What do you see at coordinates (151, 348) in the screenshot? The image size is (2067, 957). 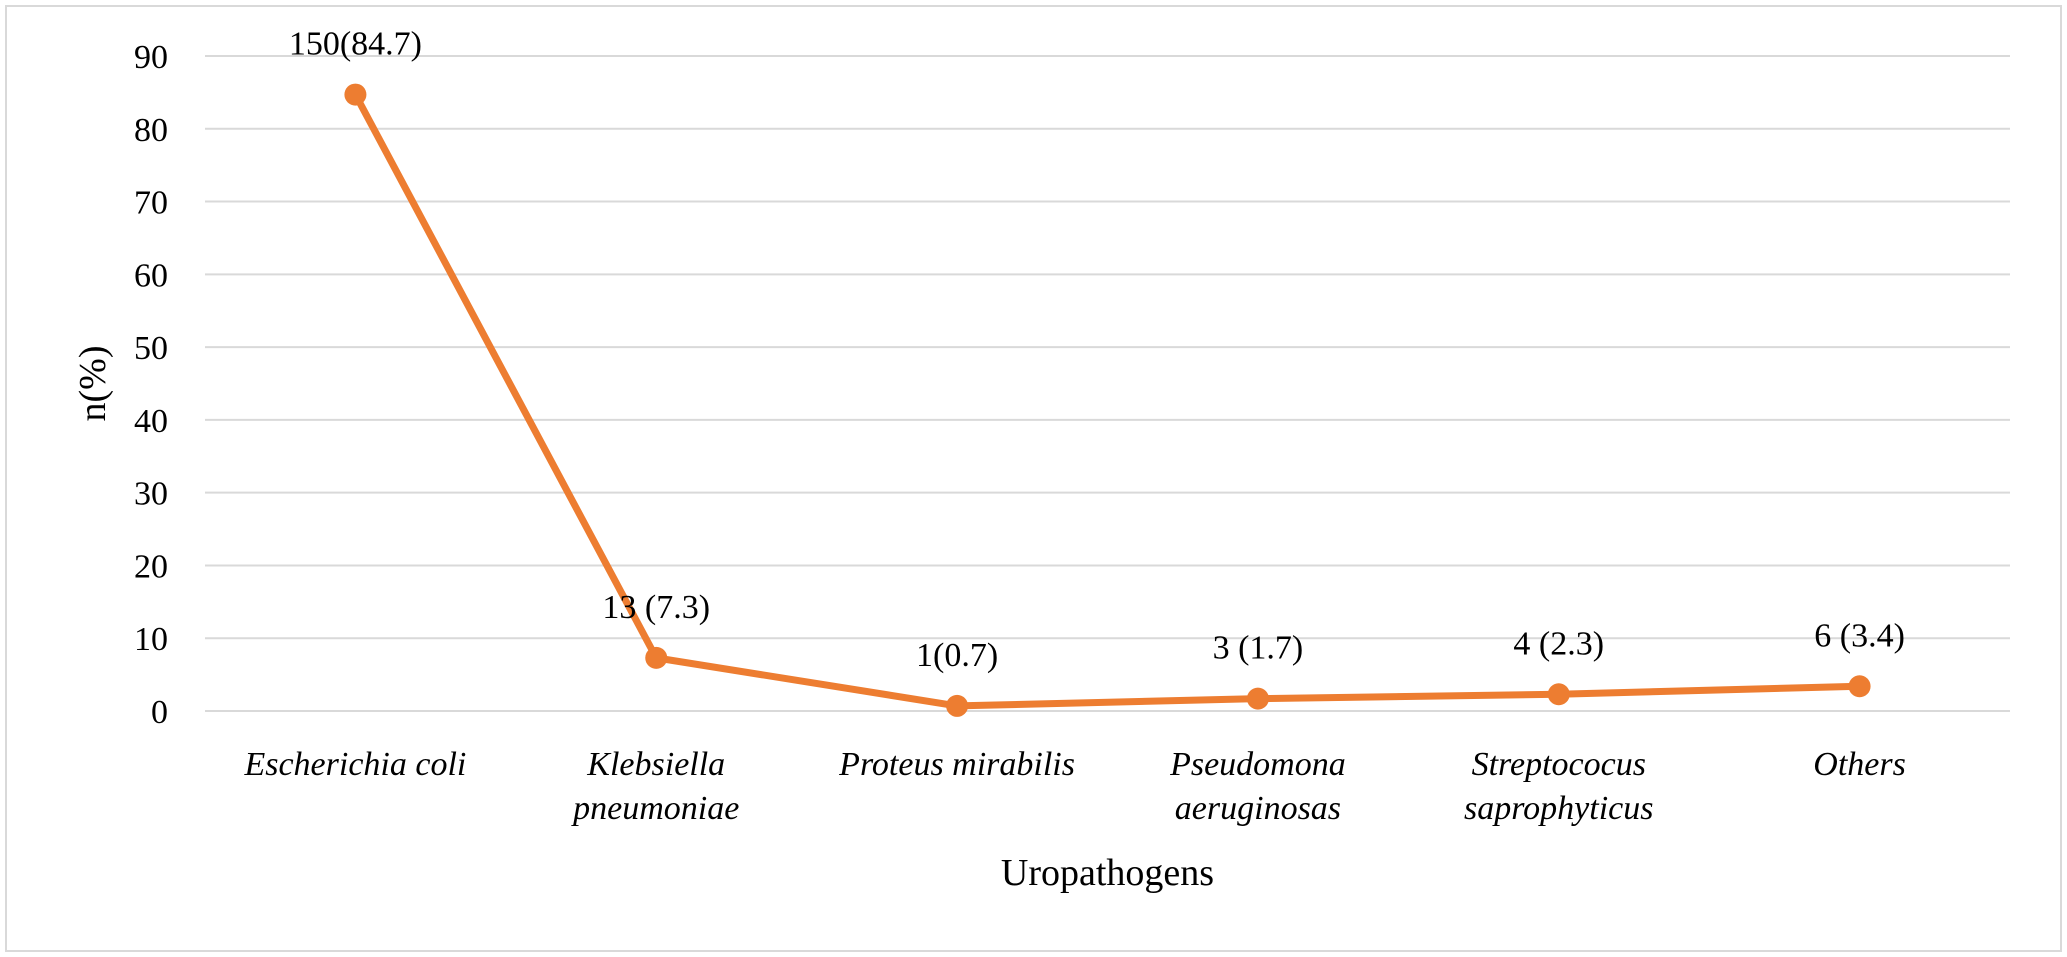 I see `y-tick-label: 50` at bounding box center [151, 348].